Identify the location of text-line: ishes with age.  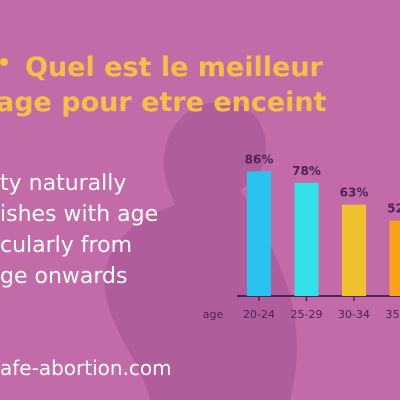
(79, 214).